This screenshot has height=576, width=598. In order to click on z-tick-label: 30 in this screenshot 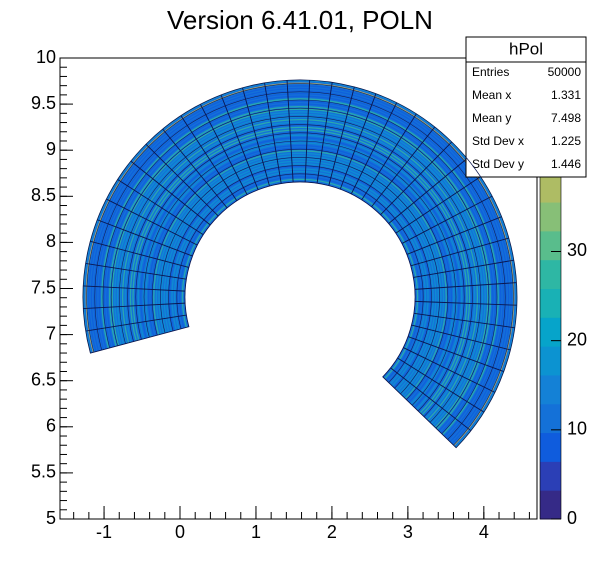, I will do `click(577, 250)`.